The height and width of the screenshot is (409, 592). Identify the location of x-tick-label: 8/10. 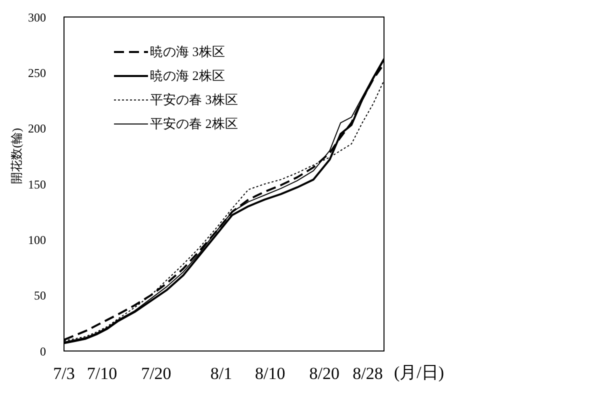
(270, 374).